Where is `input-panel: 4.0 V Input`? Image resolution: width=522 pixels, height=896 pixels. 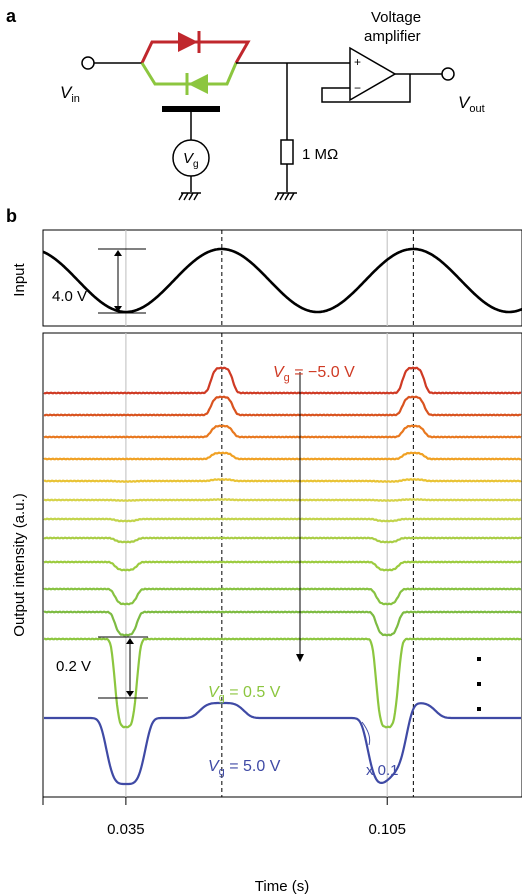 input-panel: 4.0 V Input is located at coordinates (266, 278).